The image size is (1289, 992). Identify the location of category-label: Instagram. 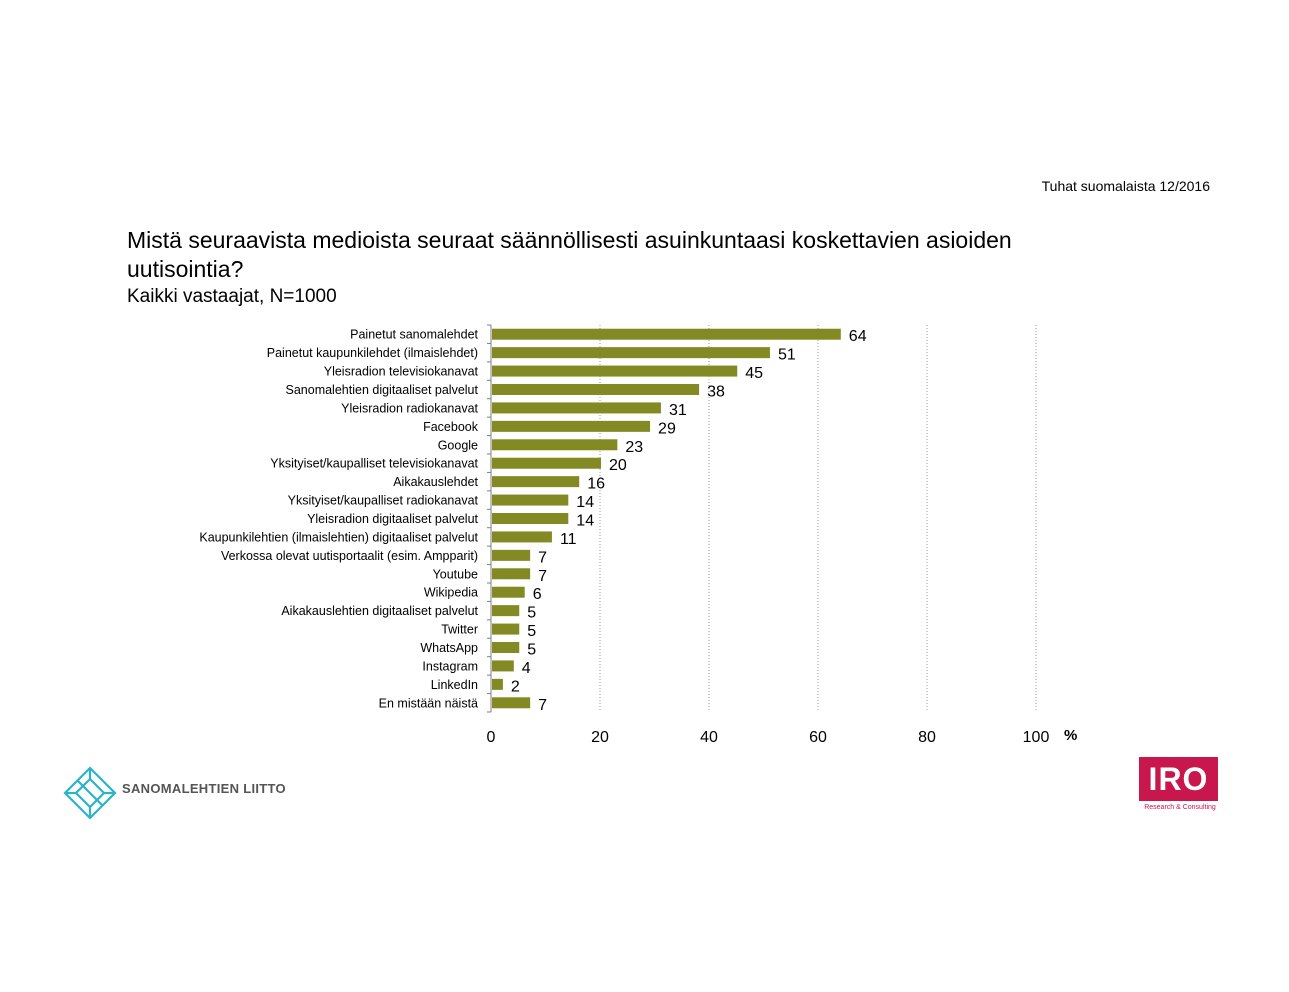
(450, 666).